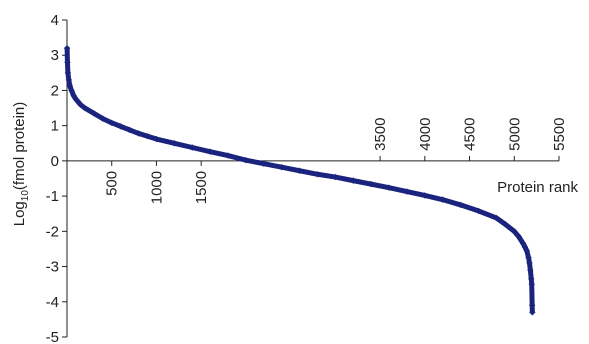 The height and width of the screenshot is (344, 589). What do you see at coordinates (156, 187) in the screenshot?
I see `x-tick-label: 1000` at bounding box center [156, 187].